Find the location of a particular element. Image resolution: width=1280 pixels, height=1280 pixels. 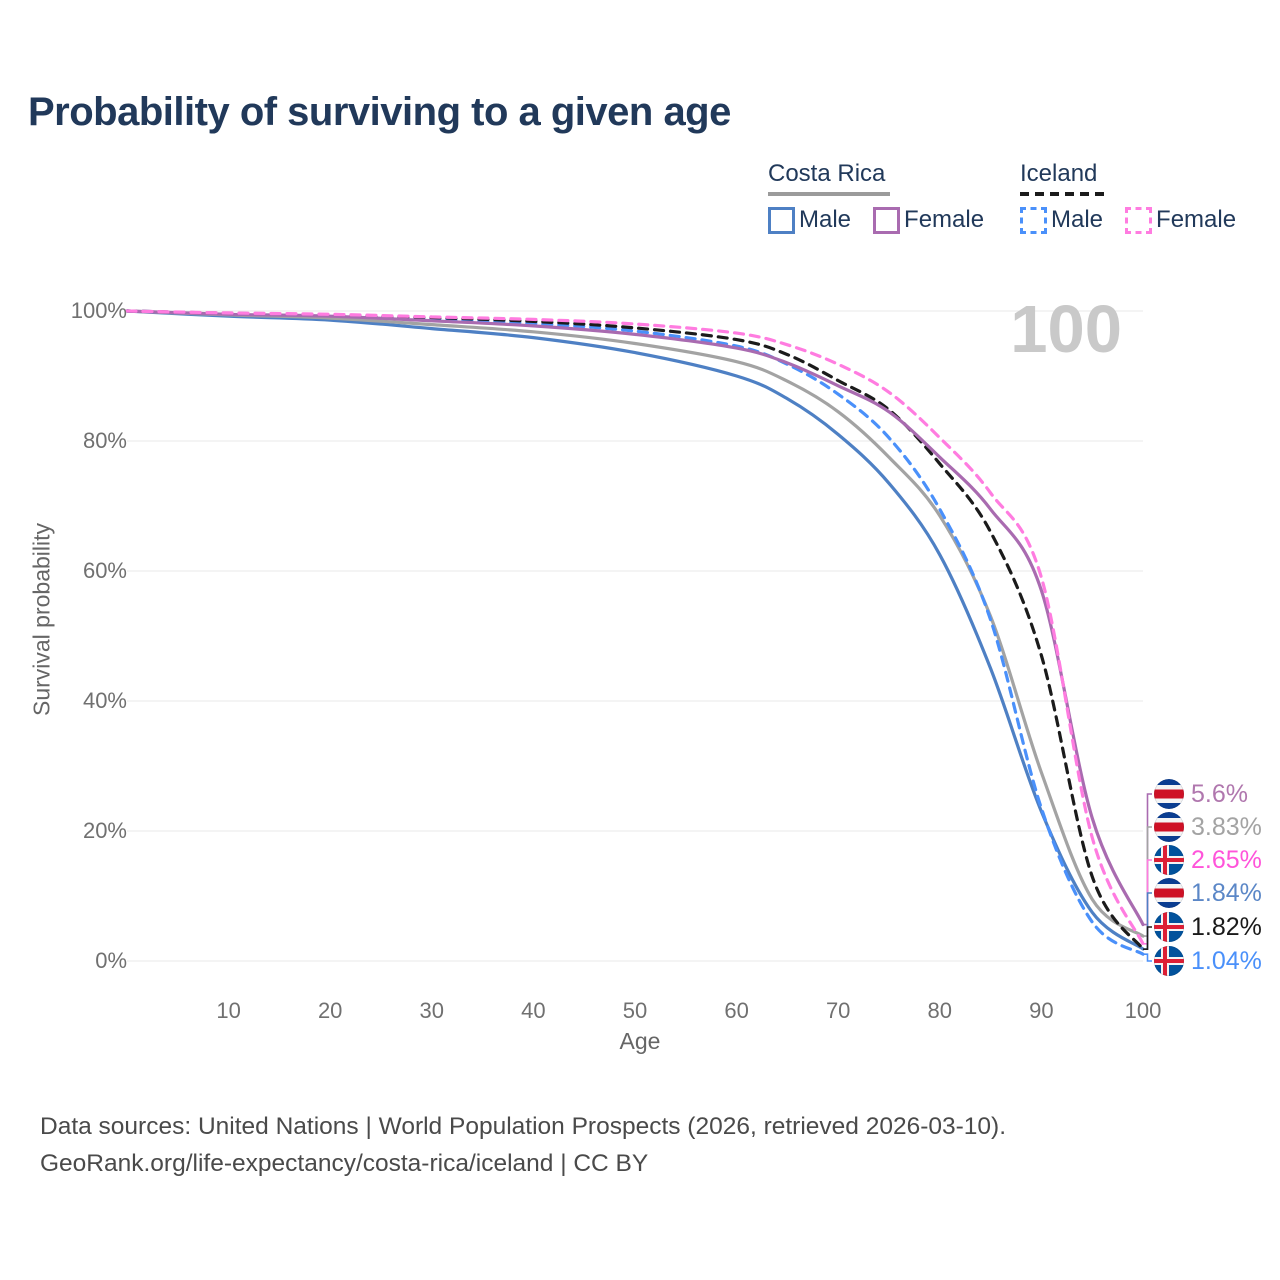

y-axis-title: Survival probability is located at coordinates (41, 619).